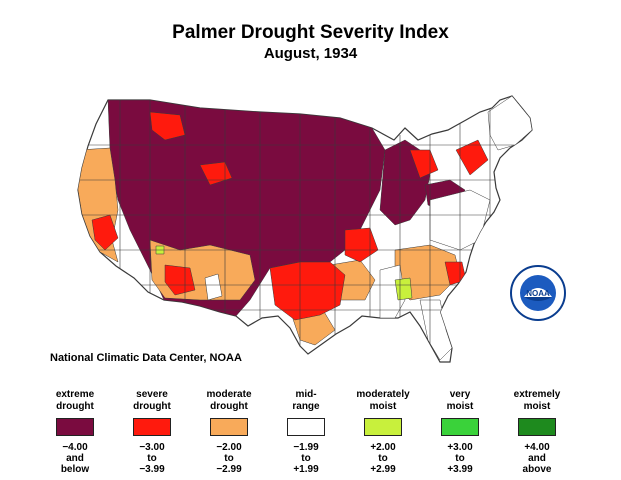  I want to click on legend-category-line: extreme, so click(75, 394).